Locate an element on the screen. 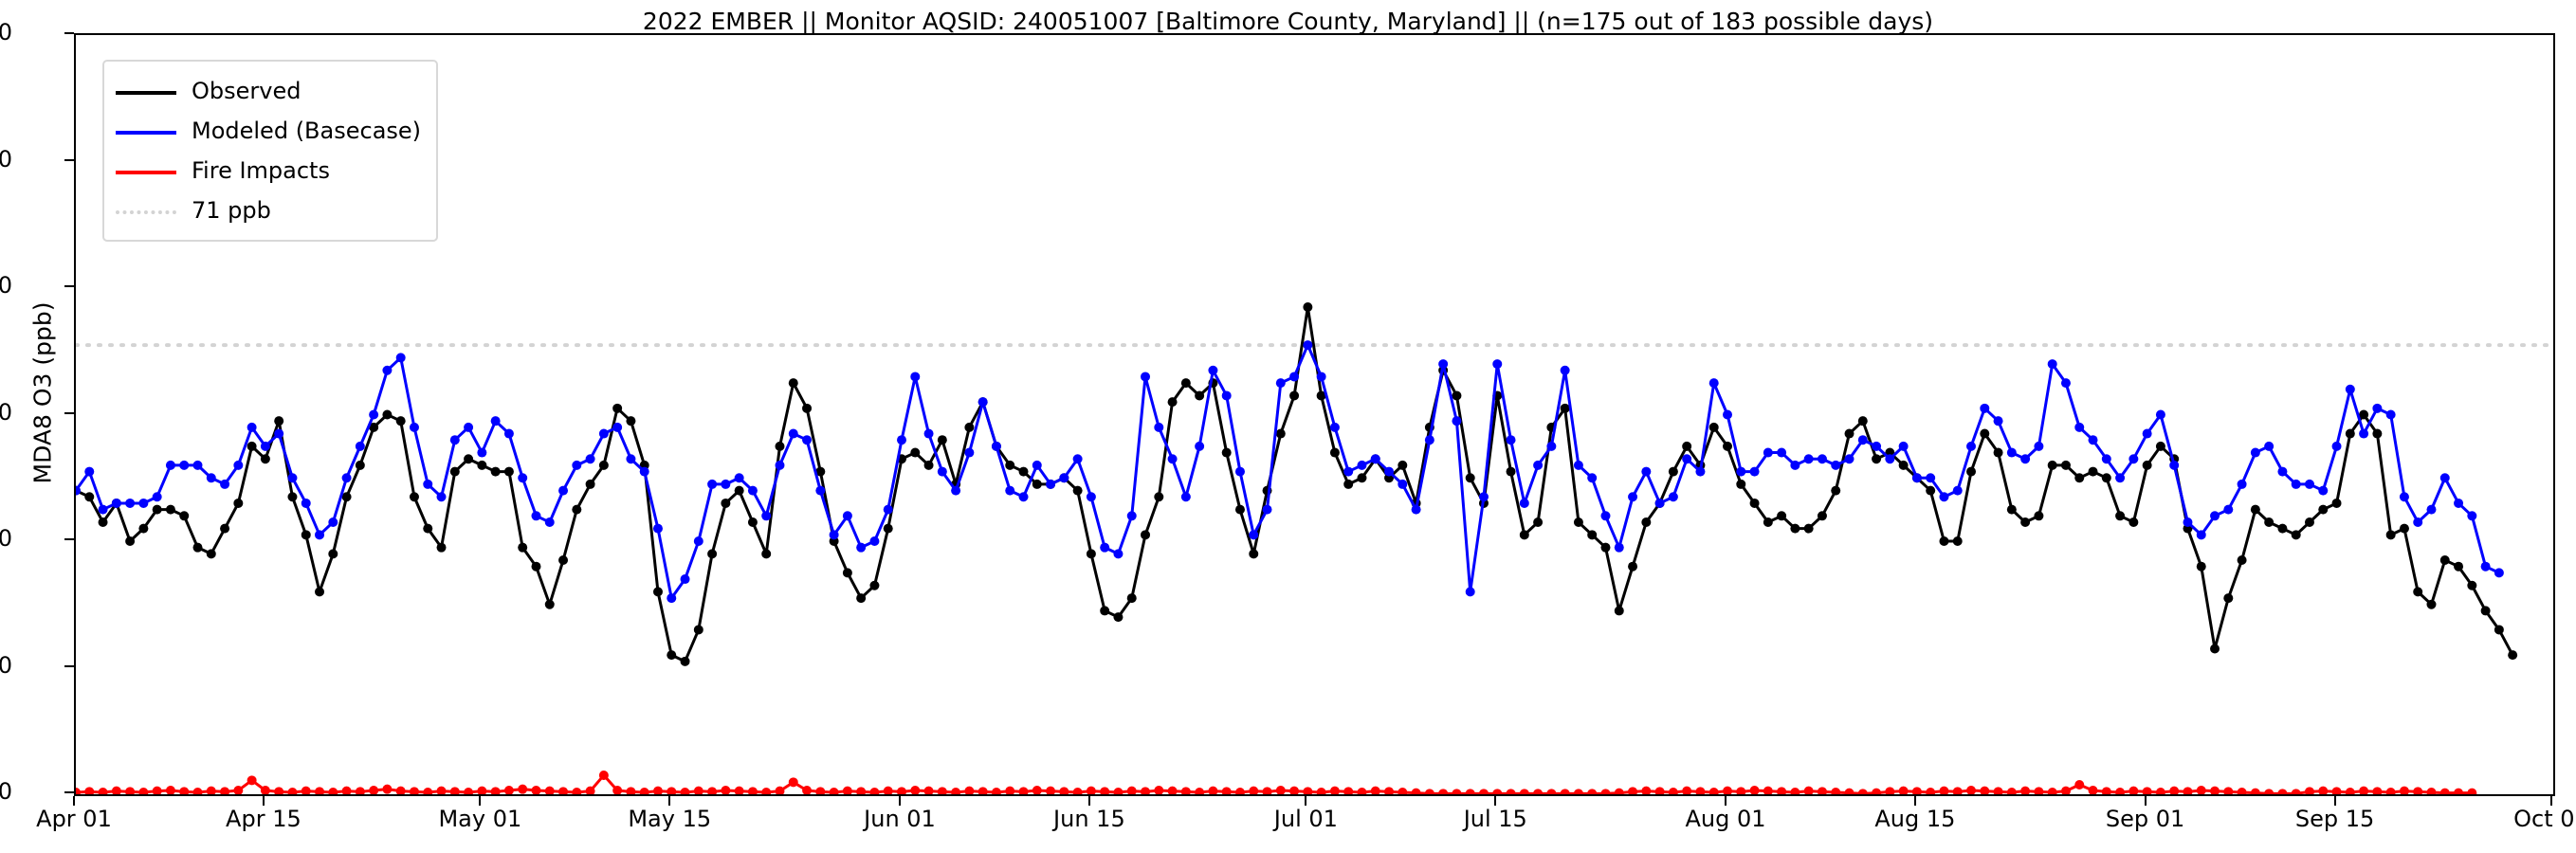 The image size is (2576, 853). legend-item: Observed is located at coordinates (268, 91).